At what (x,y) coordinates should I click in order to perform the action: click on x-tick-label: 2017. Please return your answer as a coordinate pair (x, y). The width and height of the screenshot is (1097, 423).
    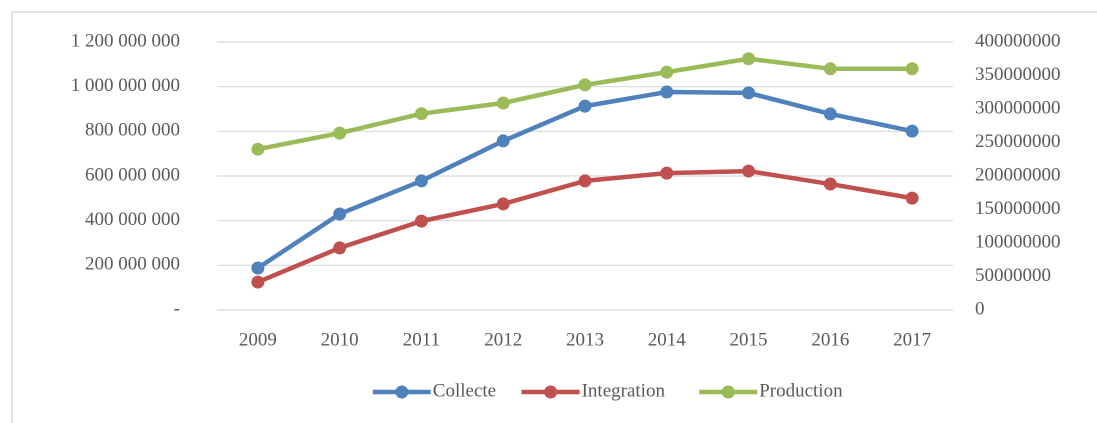
    Looking at the image, I should click on (912, 339).